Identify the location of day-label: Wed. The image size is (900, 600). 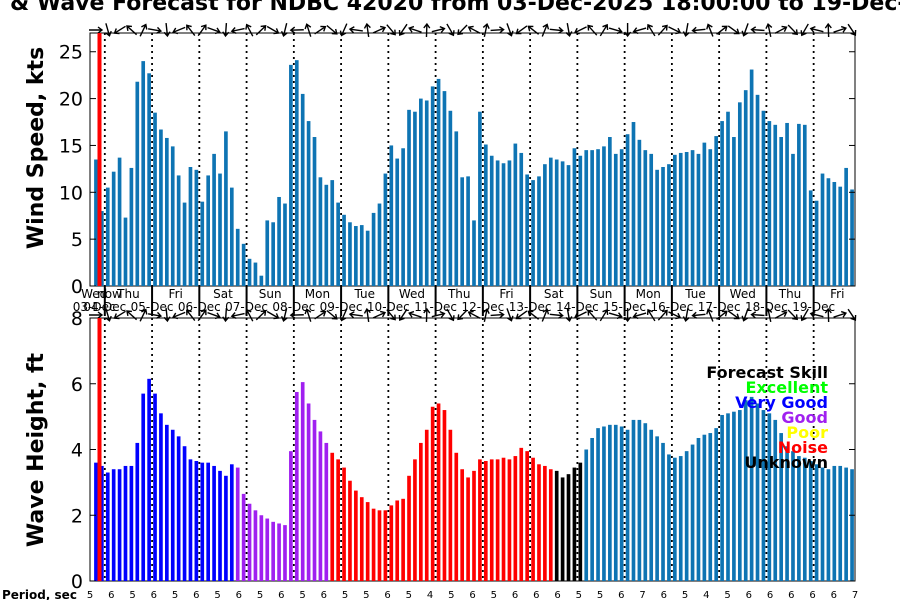
(412, 294).